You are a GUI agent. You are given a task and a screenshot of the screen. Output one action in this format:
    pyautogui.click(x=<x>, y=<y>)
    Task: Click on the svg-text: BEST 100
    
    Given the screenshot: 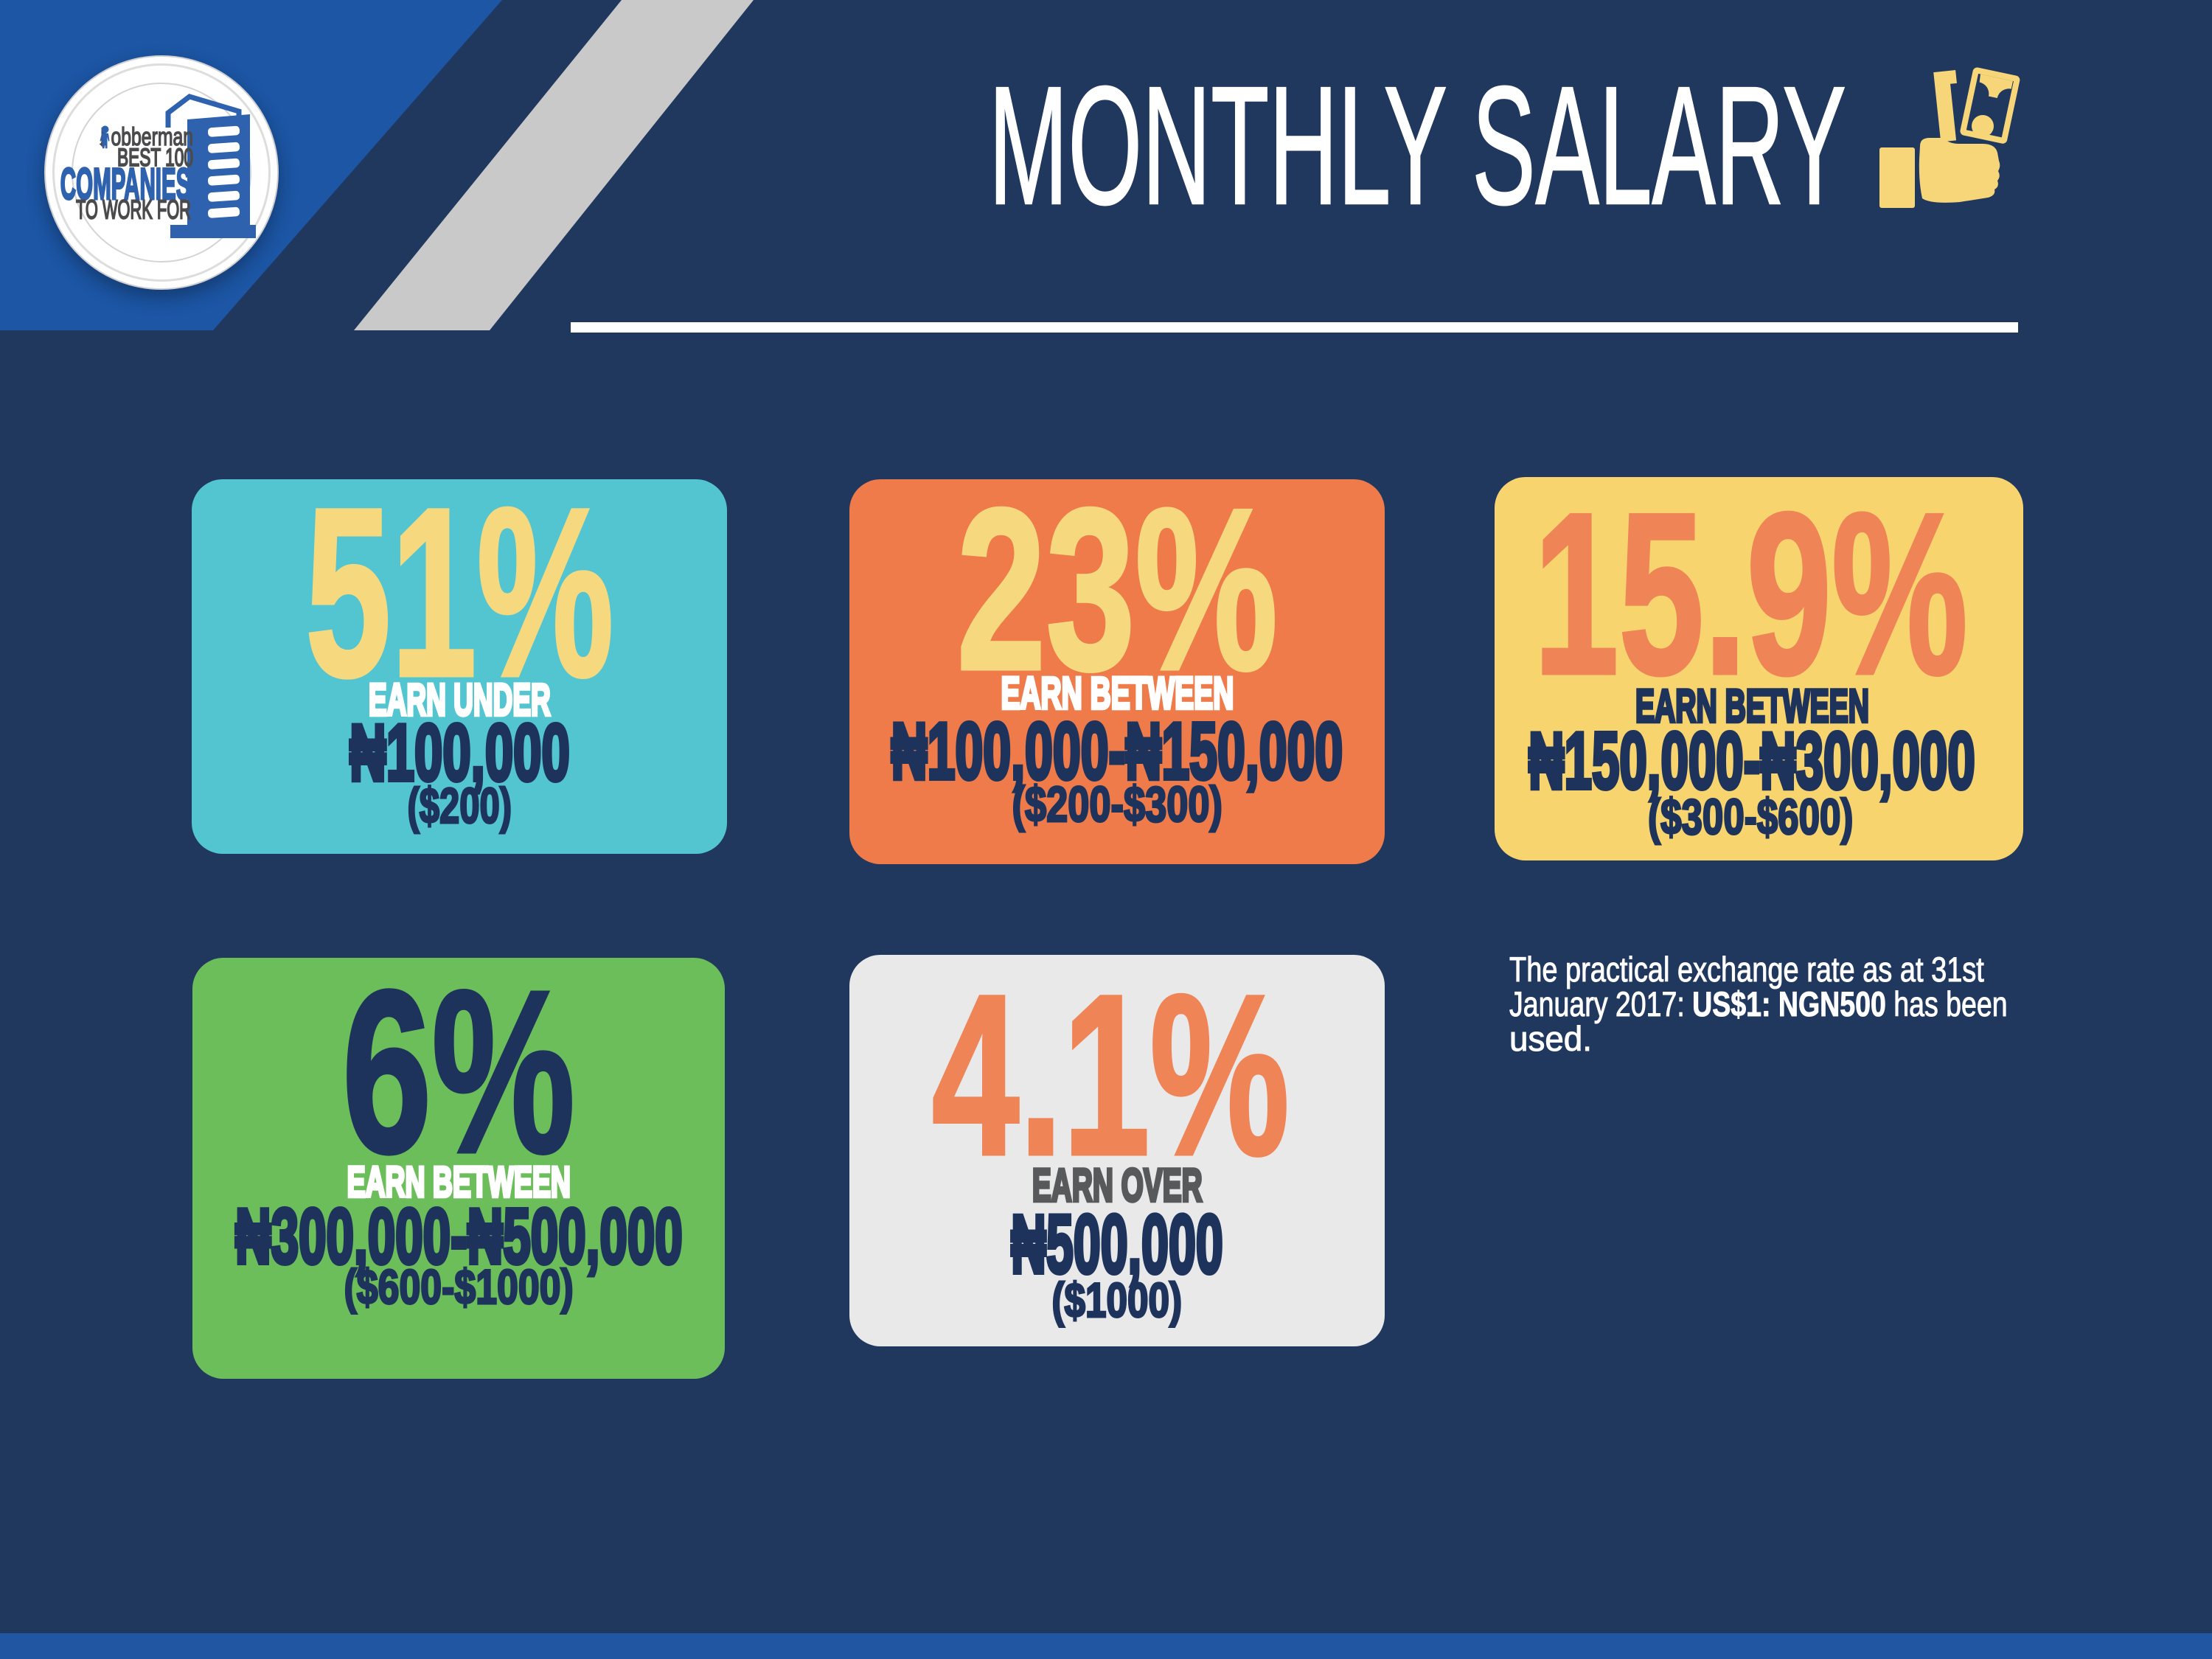 What is the action you would take?
    pyautogui.click(x=155, y=158)
    